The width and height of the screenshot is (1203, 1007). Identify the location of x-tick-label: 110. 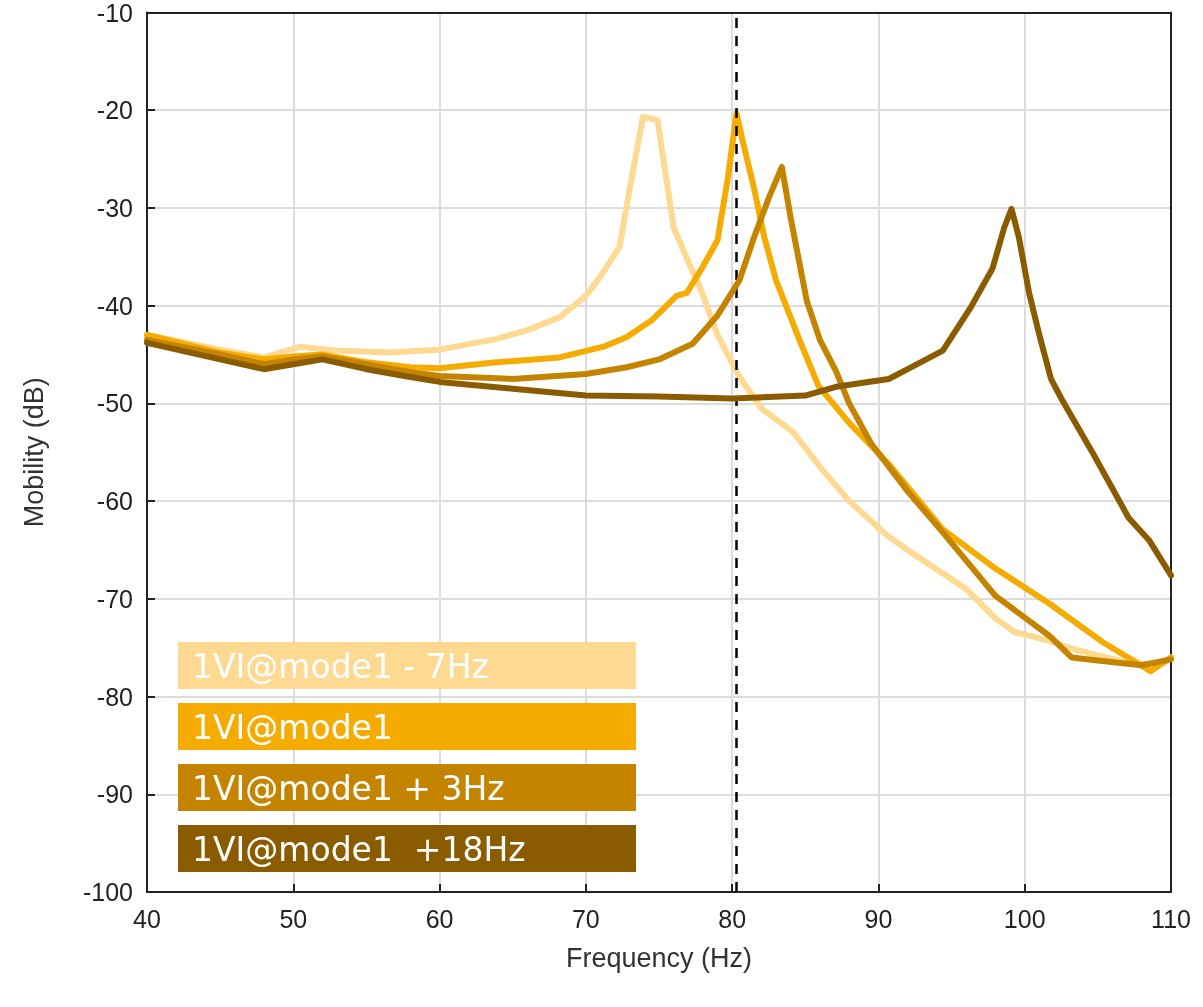
(1171, 918).